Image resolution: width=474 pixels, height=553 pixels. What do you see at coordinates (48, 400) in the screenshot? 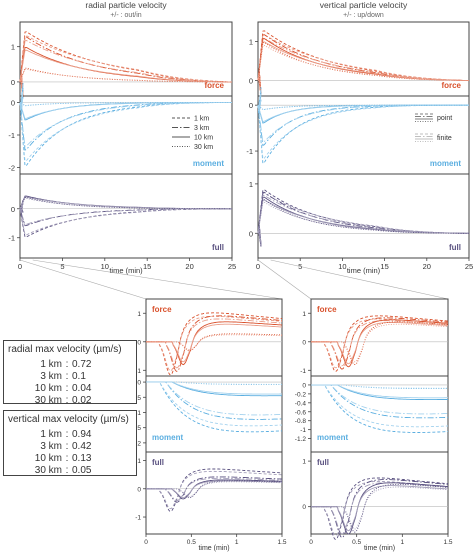
I see `radial-row-key: 30 km` at bounding box center [48, 400].